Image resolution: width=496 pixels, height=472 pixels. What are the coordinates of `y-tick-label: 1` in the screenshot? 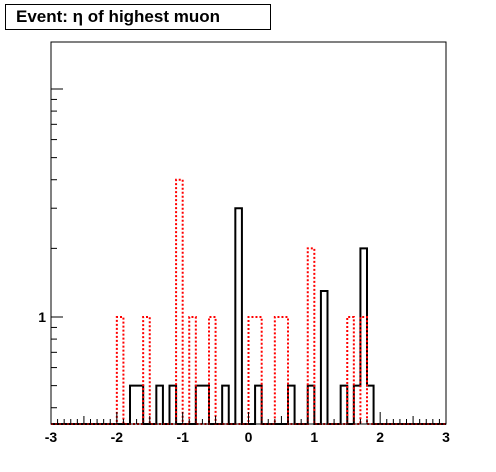 It's located at (42, 317).